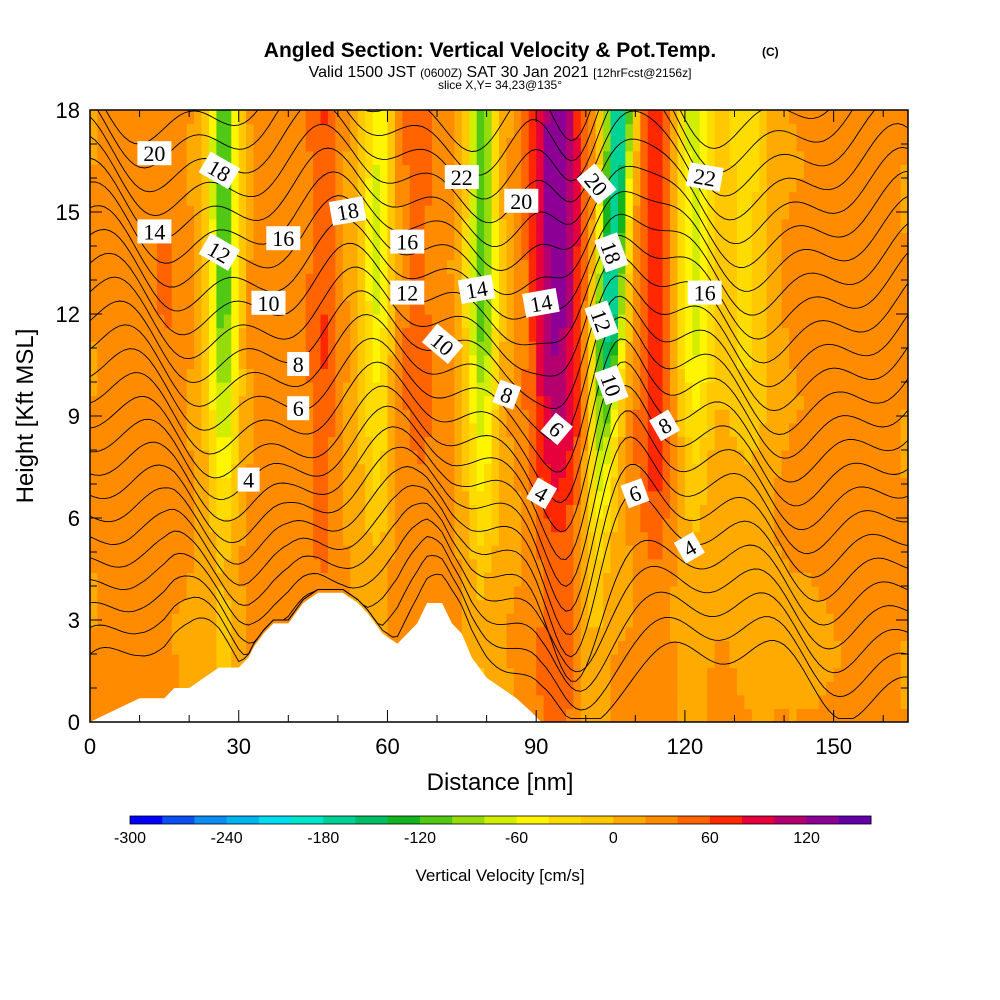  I want to click on colorbar-tick-label: -300, so click(130, 838).